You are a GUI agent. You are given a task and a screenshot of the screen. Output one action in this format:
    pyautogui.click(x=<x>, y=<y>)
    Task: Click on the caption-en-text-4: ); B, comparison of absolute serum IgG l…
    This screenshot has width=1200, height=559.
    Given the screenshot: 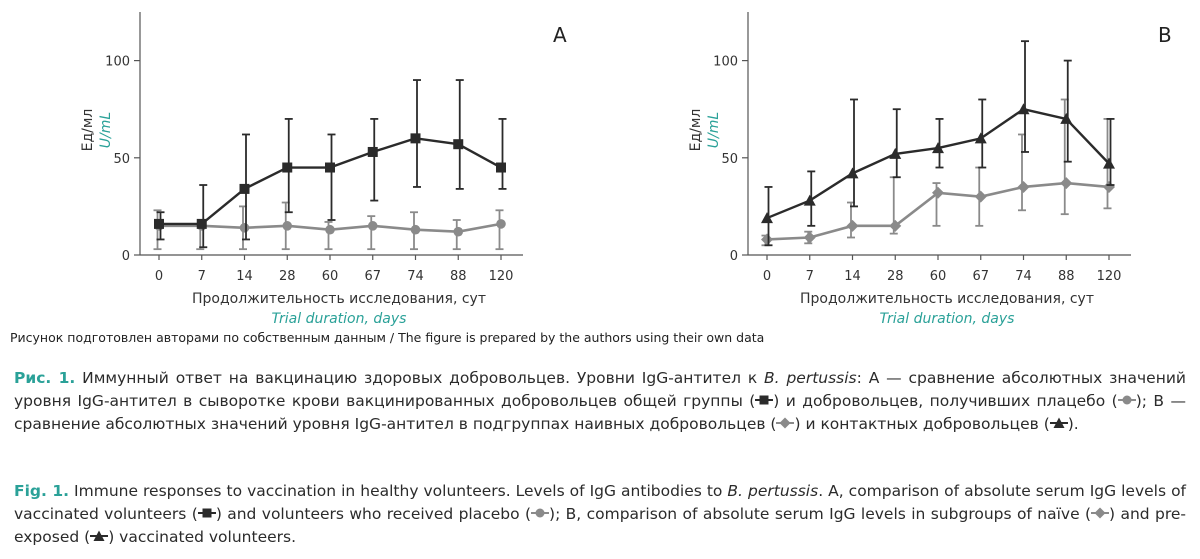 What is the action you would take?
    pyautogui.click(x=820, y=514)
    